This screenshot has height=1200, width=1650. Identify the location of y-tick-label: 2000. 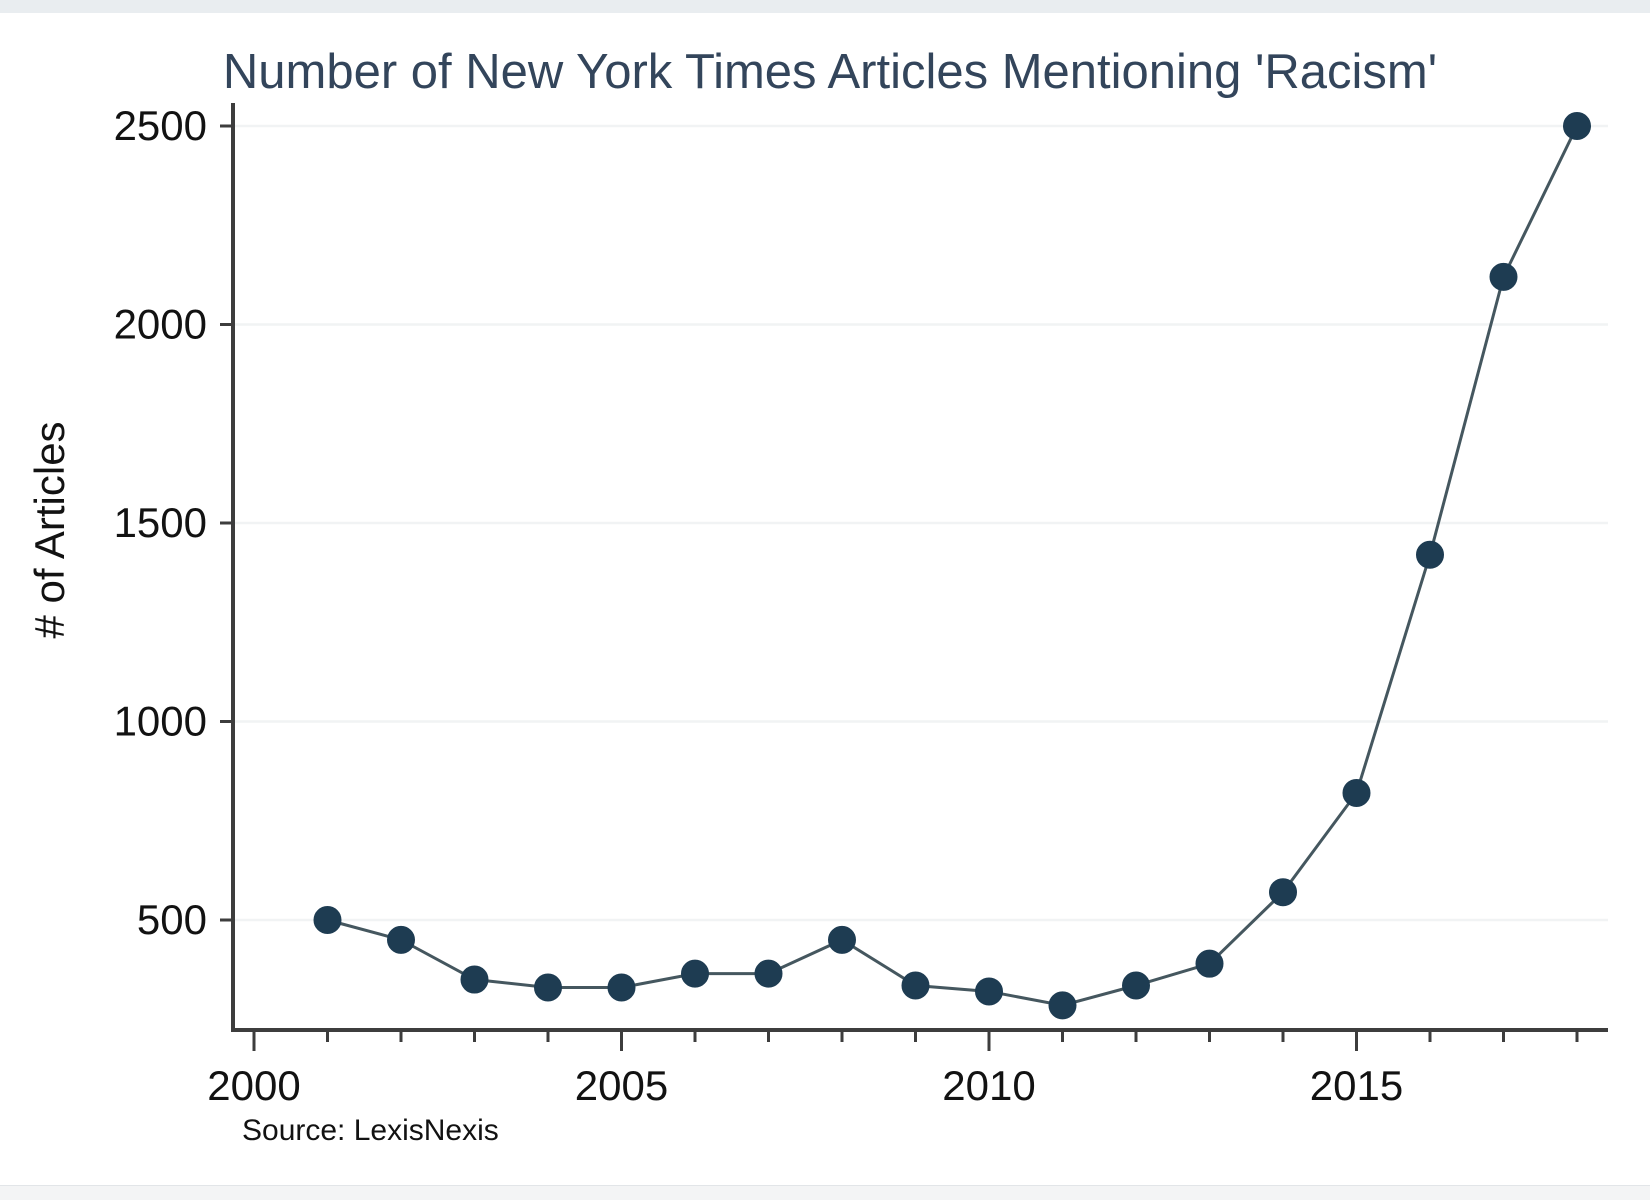
(160, 324).